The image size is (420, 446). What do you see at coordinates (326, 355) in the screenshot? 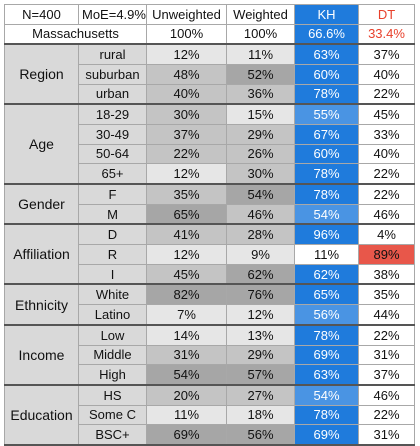
I see `kh-cell: 69%` at bounding box center [326, 355].